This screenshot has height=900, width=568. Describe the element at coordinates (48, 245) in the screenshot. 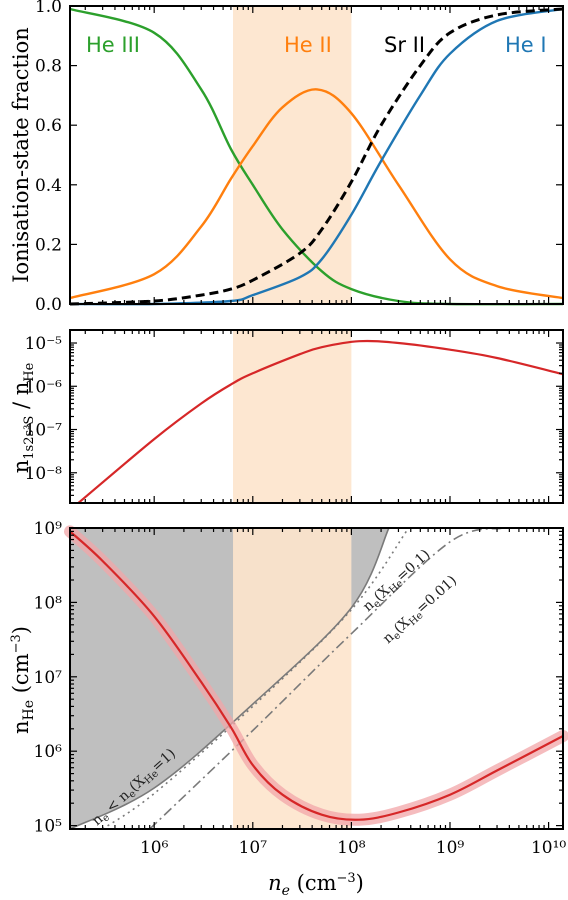

I see `y-tick-label: 0.2` at that location.